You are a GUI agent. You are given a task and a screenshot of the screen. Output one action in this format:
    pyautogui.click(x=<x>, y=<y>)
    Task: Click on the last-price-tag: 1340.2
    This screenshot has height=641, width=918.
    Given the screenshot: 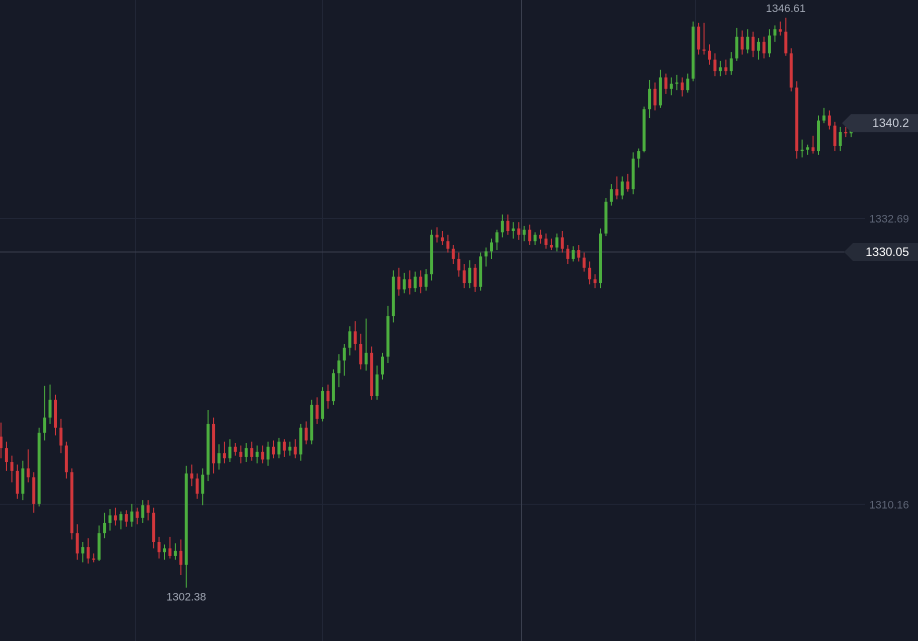 What is the action you would take?
    pyautogui.click(x=880, y=123)
    